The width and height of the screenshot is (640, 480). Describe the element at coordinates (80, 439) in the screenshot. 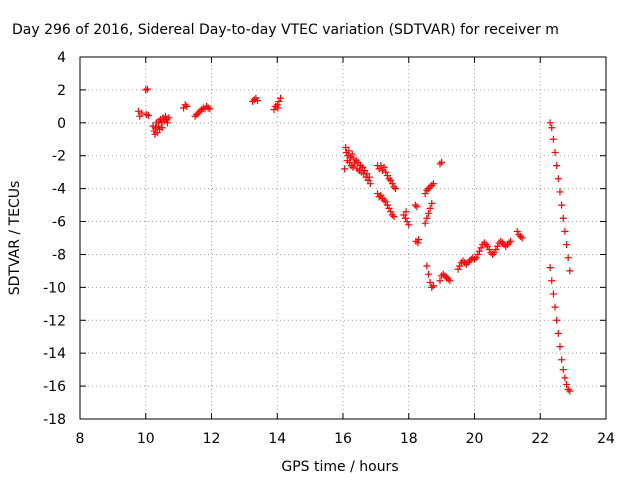

I see `x-tick-label: 8` at that location.